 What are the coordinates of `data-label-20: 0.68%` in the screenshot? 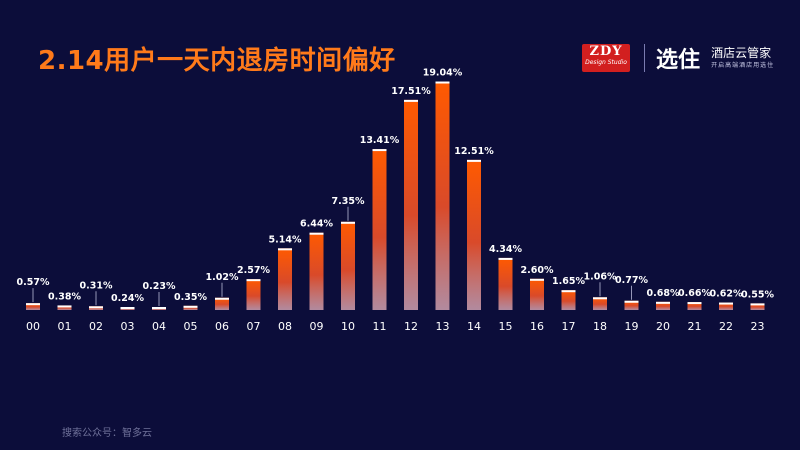 It's located at (663, 293).